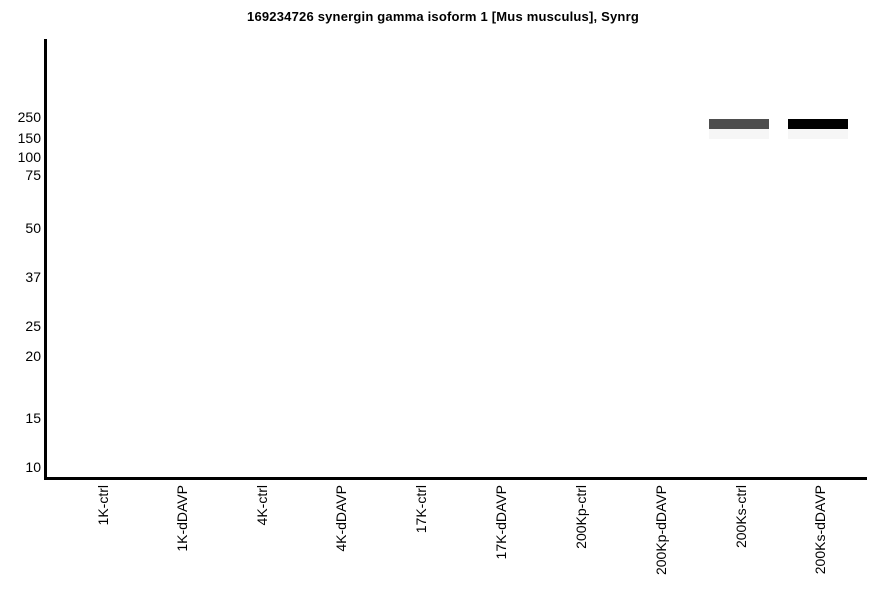 This screenshot has width=886, height=595. What do you see at coordinates (455, 478) in the screenshot?
I see `x-axis-line` at bounding box center [455, 478].